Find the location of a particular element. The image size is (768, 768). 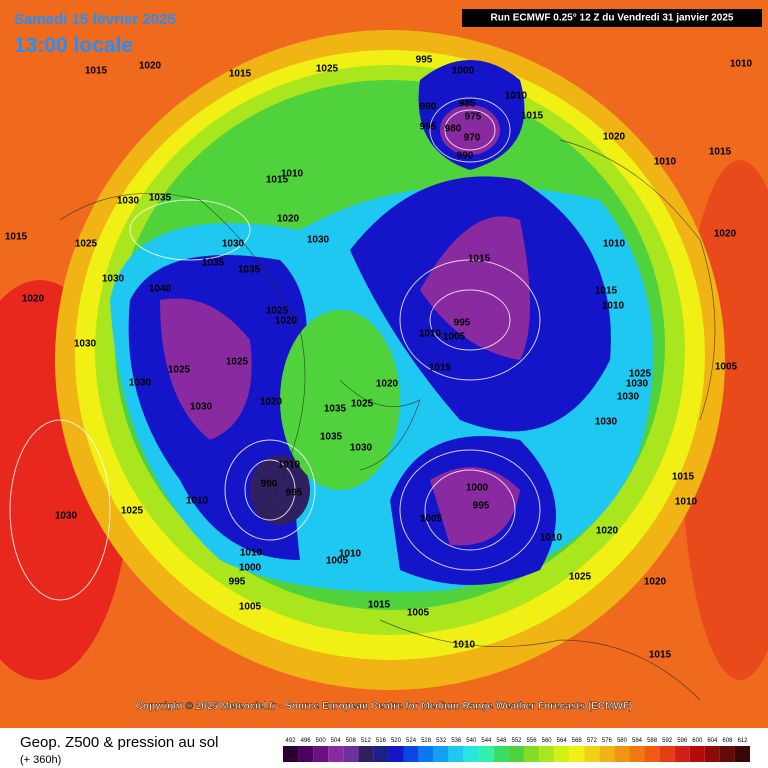

colorbar-label: 560 is located at coordinates (547, 741).